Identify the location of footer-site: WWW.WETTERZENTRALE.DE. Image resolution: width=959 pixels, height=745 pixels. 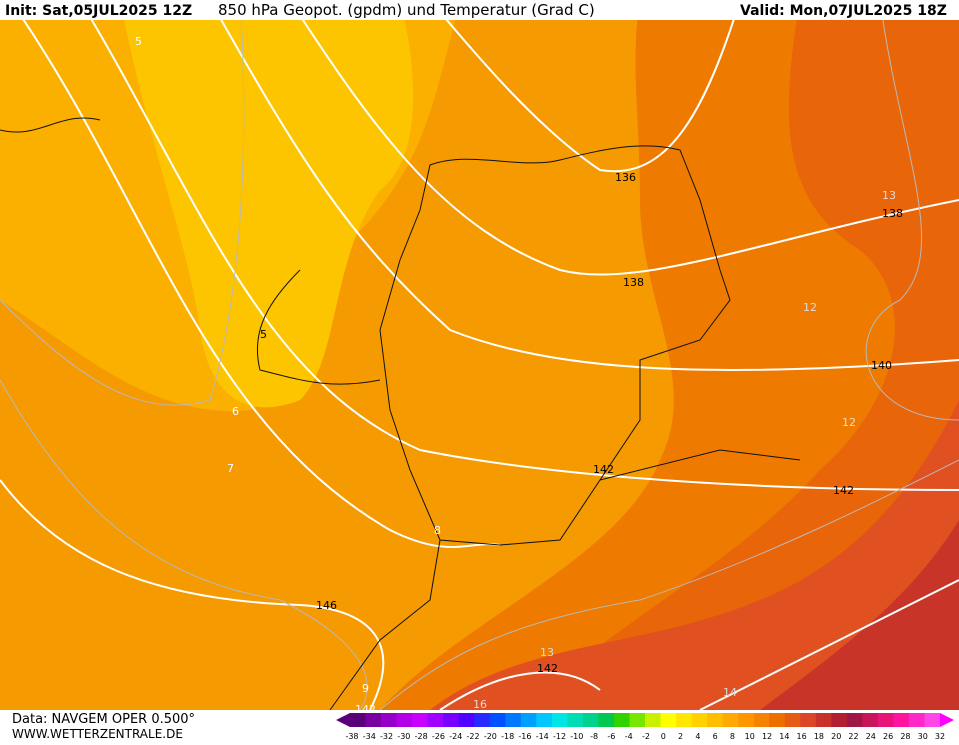
(97, 734).